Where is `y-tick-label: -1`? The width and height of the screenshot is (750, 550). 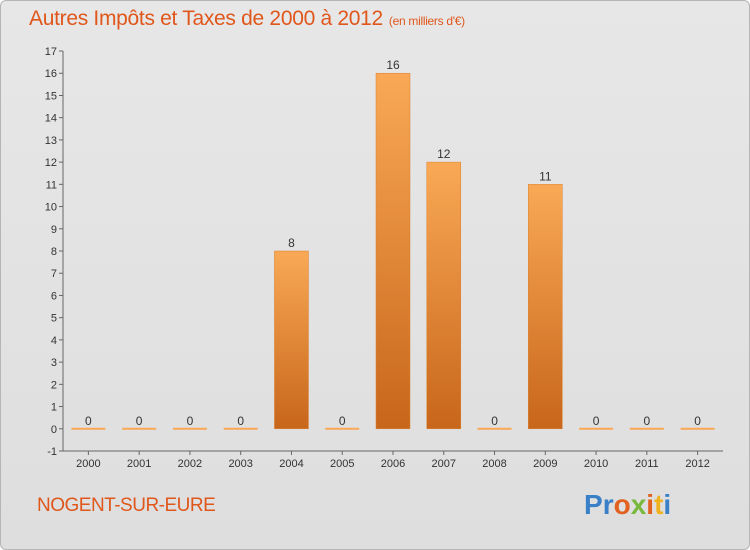 y-tick-label: -1 is located at coordinates (52, 452).